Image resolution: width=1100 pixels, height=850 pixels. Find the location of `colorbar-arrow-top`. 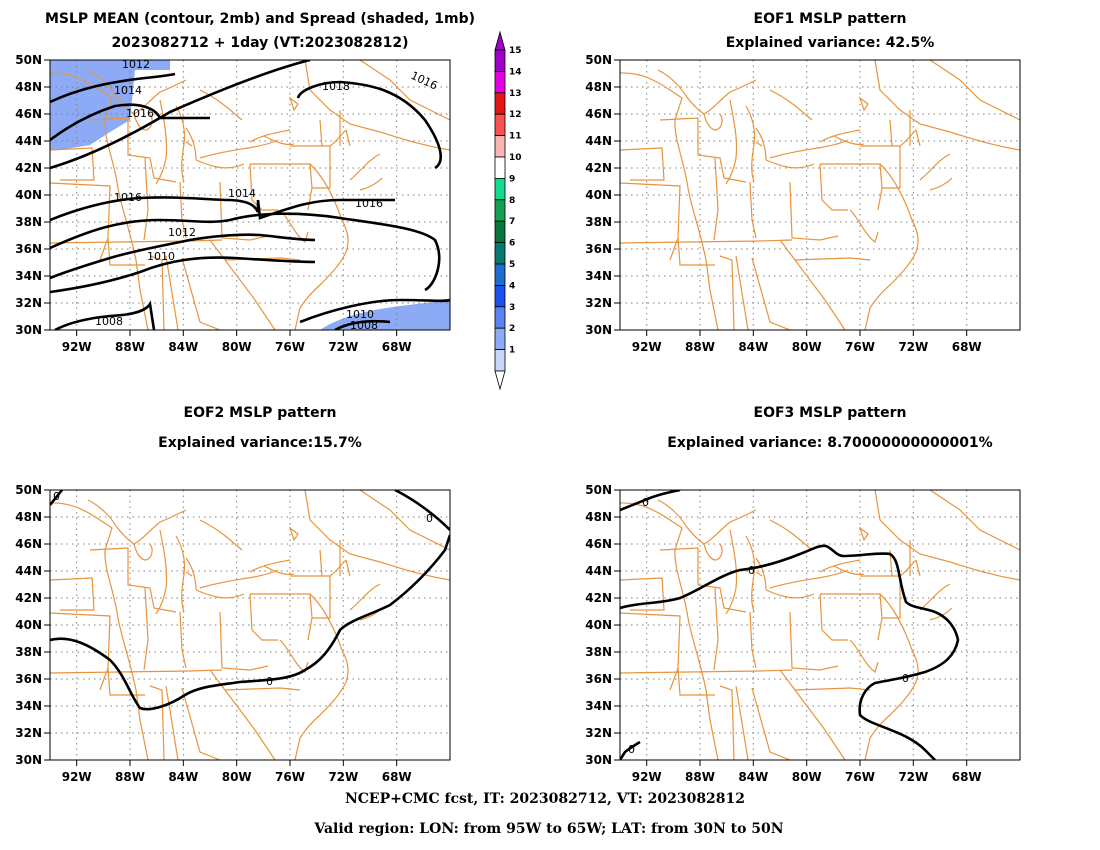

colorbar-arrow-top is located at coordinates (500, 40).